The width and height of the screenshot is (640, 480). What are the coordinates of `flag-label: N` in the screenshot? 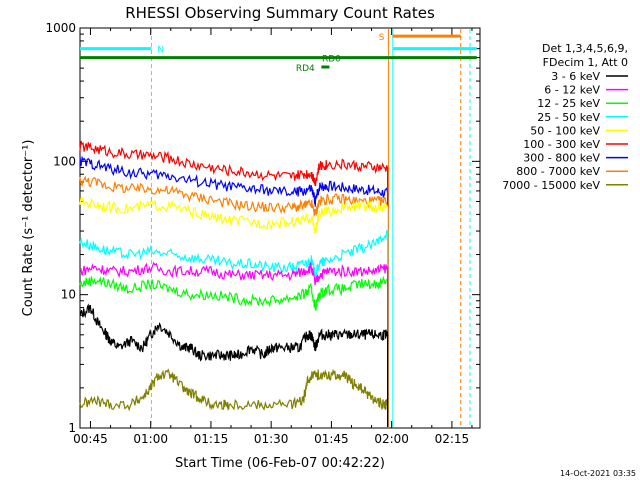 It's located at (160, 51).